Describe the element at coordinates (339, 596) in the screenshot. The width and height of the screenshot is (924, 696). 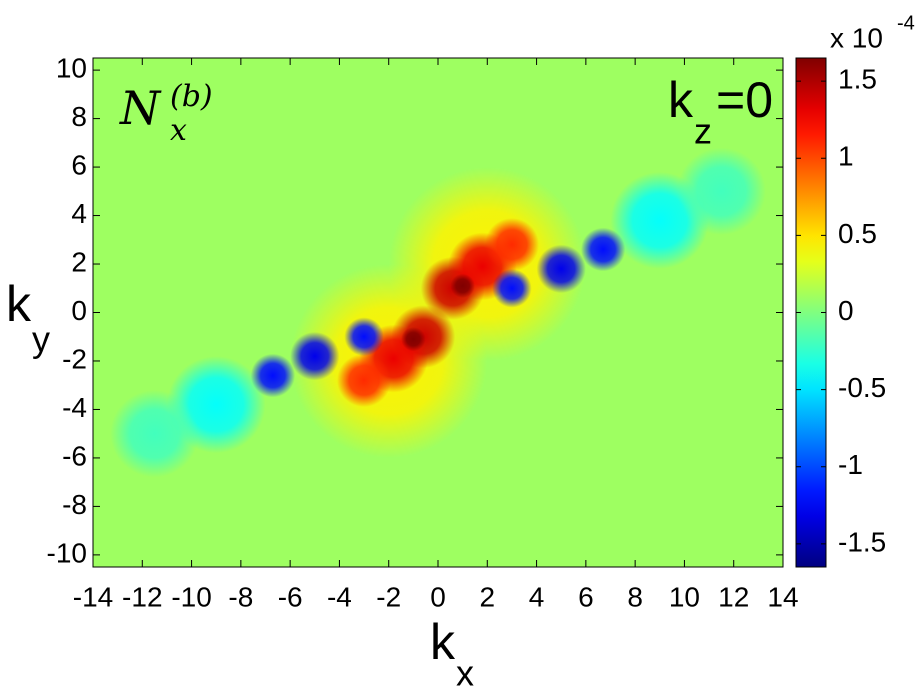
I see `x-tick-label: -4` at that location.